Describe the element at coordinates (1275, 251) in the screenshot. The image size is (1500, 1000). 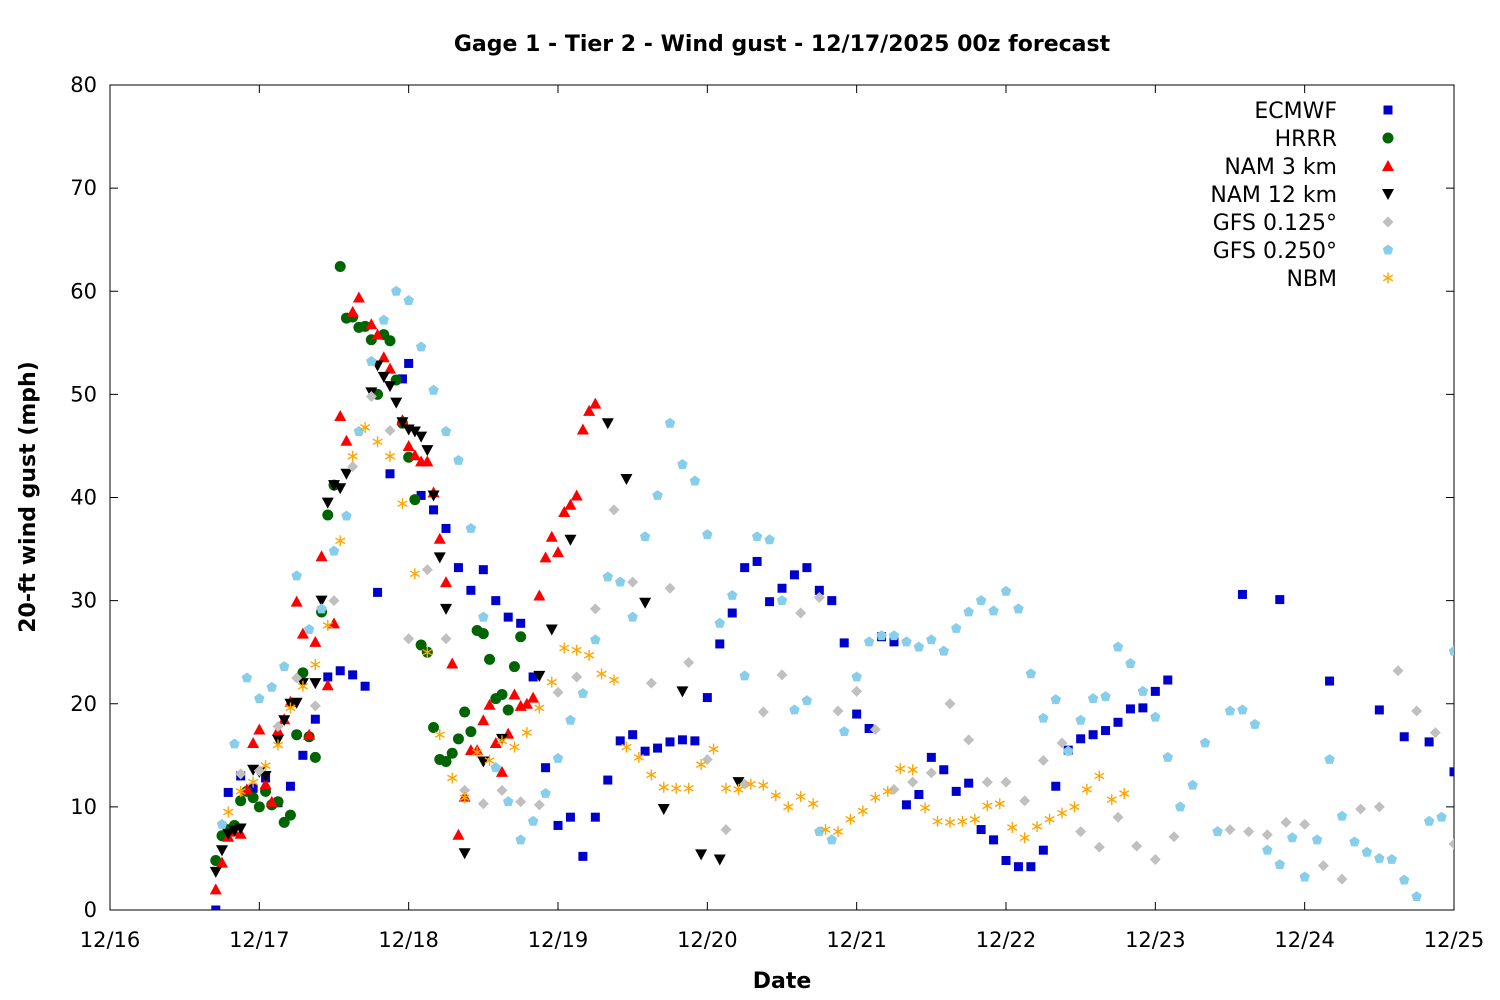
I see `legend-label-gfs-0-250: GFS 0.250°` at that location.